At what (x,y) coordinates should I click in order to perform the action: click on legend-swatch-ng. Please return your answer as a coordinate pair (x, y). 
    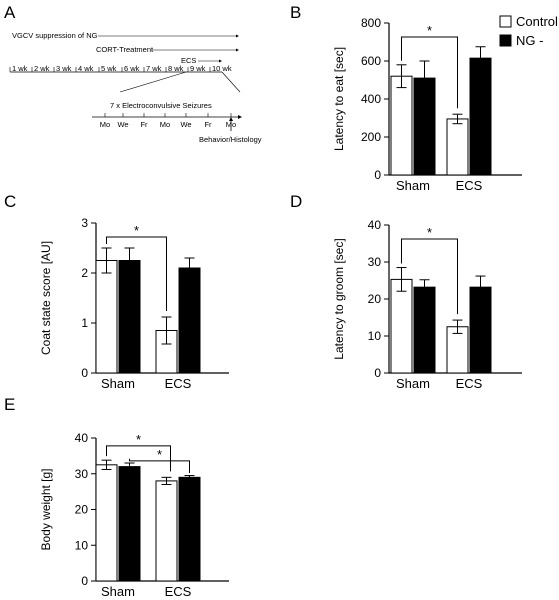
    Looking at the image, I should click on (505, 40).